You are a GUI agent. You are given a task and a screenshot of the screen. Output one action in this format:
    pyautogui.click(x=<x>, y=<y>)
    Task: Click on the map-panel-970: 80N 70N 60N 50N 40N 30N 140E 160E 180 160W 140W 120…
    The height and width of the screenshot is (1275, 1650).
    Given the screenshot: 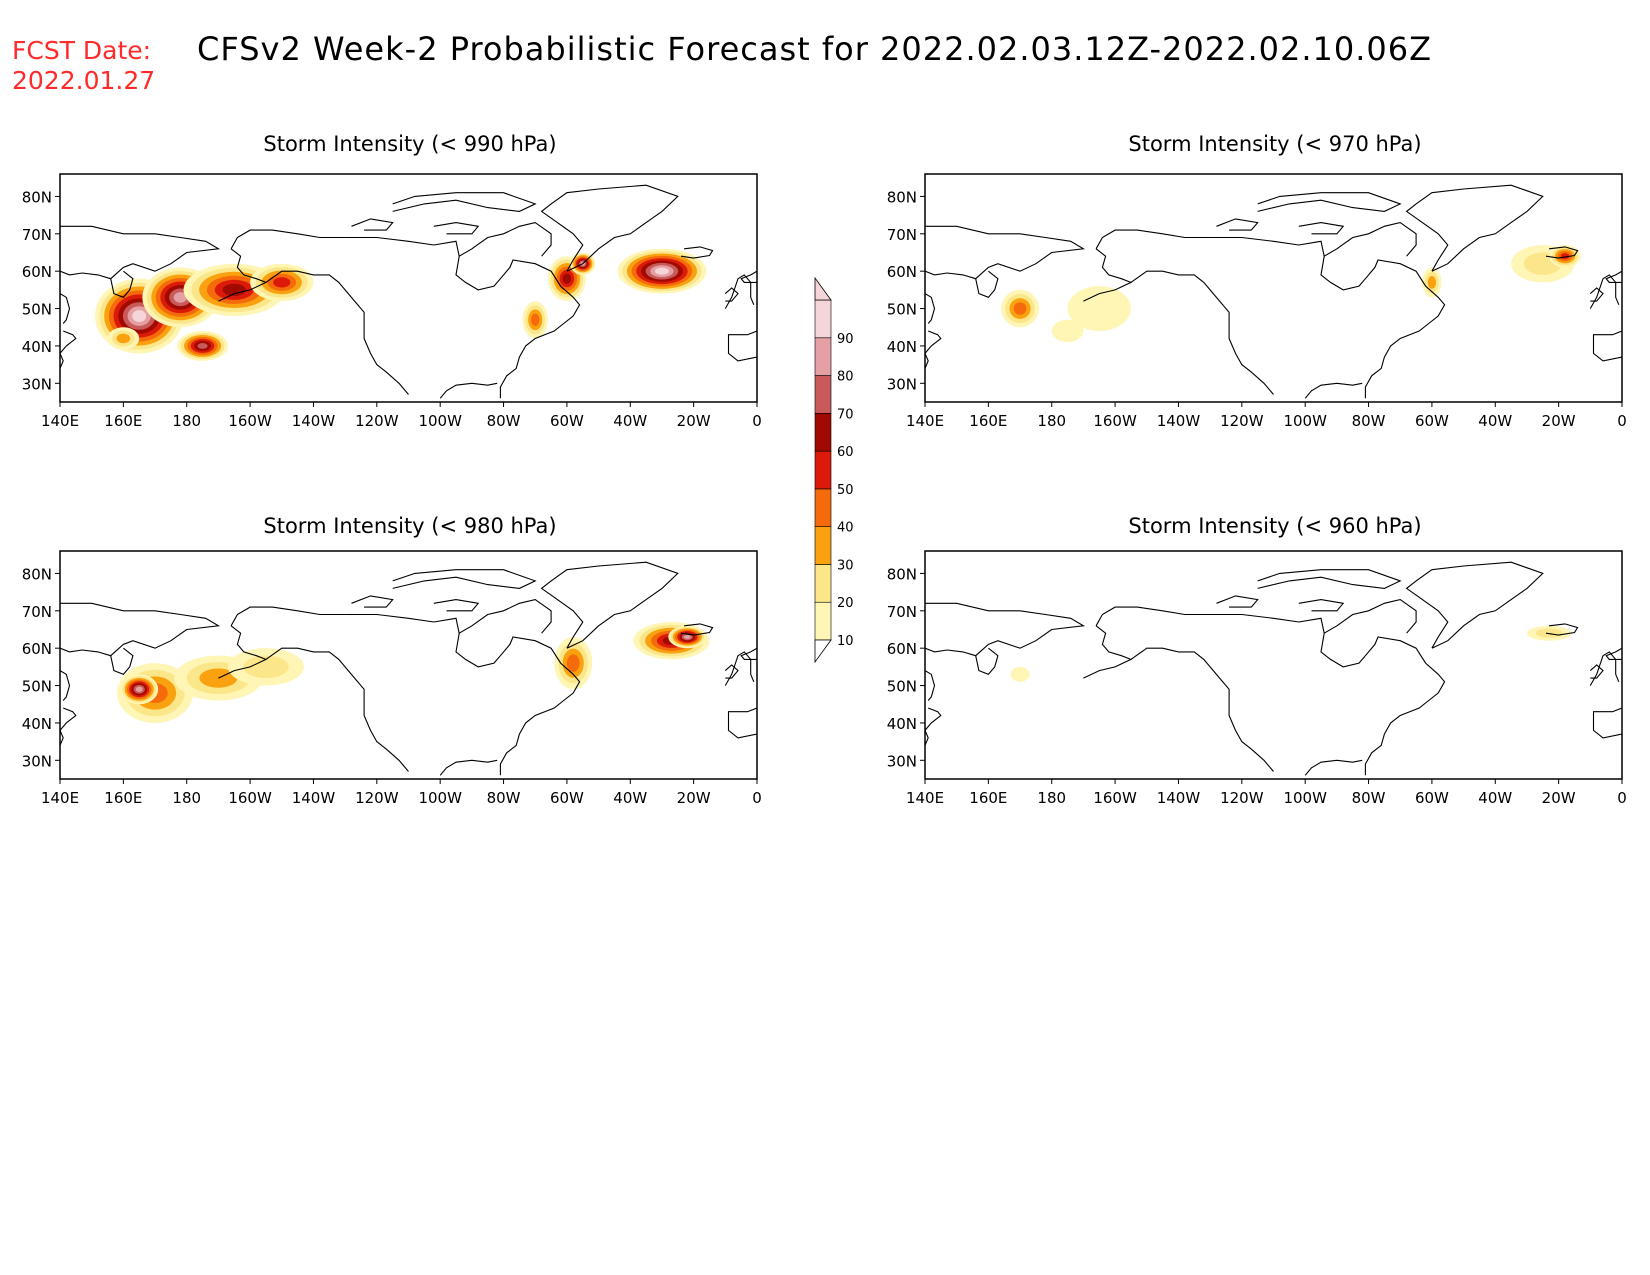 What is the action you would take?
    pyautogui.click(x=1257, y=301)
    